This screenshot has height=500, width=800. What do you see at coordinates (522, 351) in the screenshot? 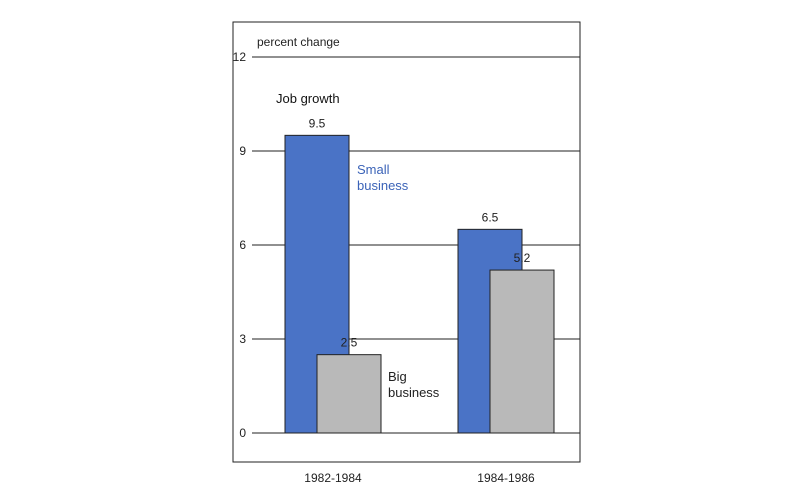
I see `bar-big-business-1984-1986` at bounding box center [522, 351].